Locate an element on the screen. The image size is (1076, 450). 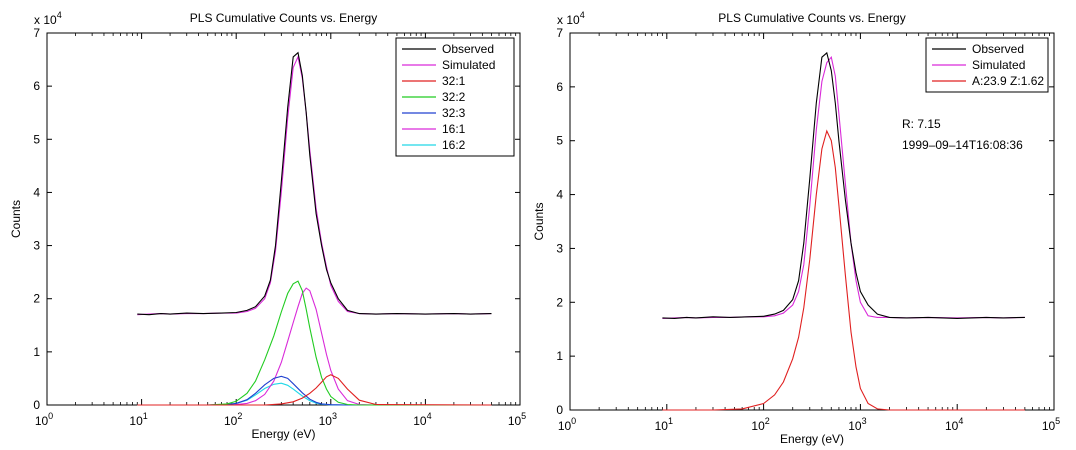
legend: Observed Simulated 32:1 32:2 32:3 16:1 16:2 is located at coordinates (455, 97).